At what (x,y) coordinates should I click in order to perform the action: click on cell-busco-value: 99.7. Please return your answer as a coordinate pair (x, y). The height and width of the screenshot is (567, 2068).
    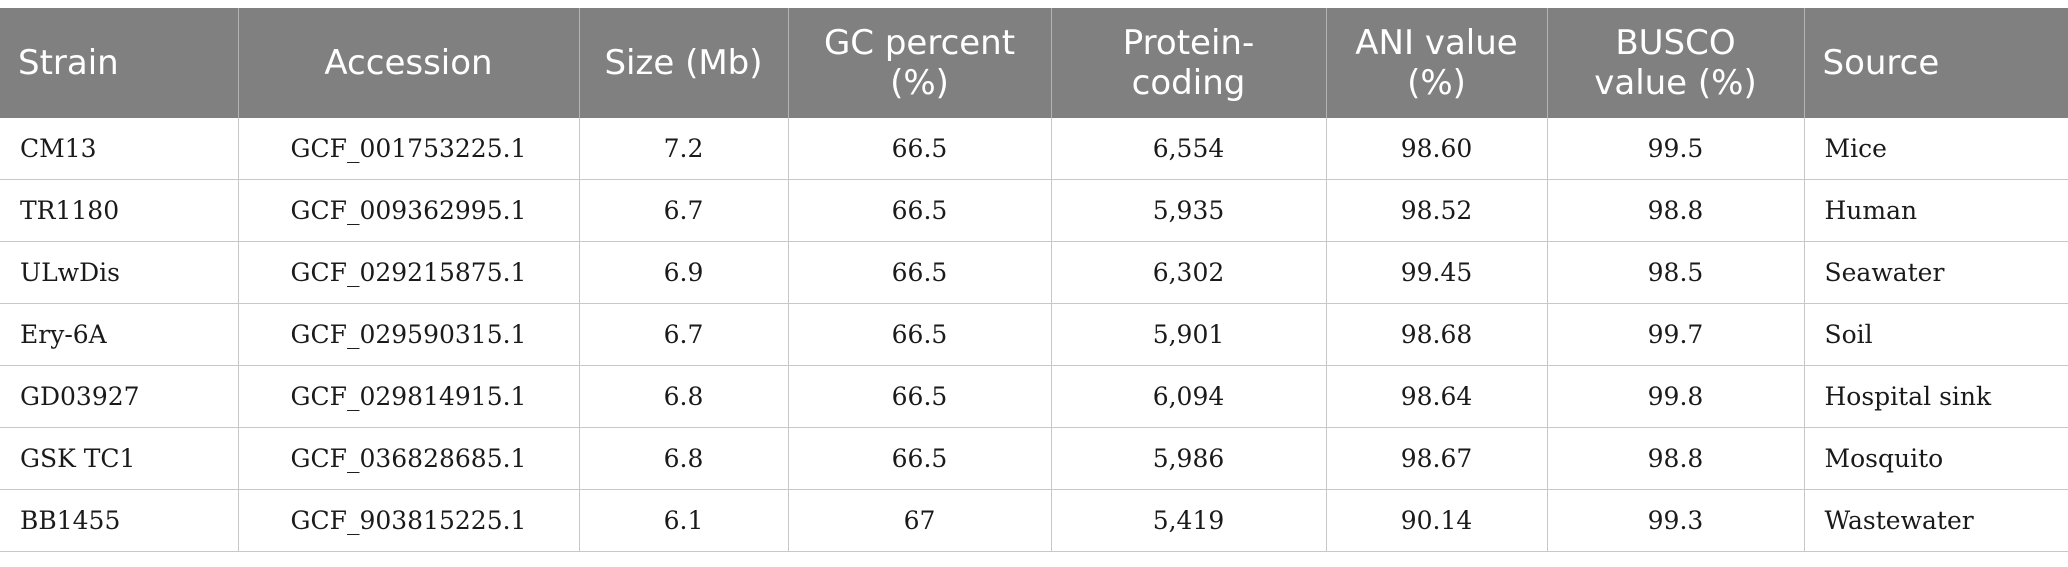
    Looking at the image, I should click on (1675, 334).